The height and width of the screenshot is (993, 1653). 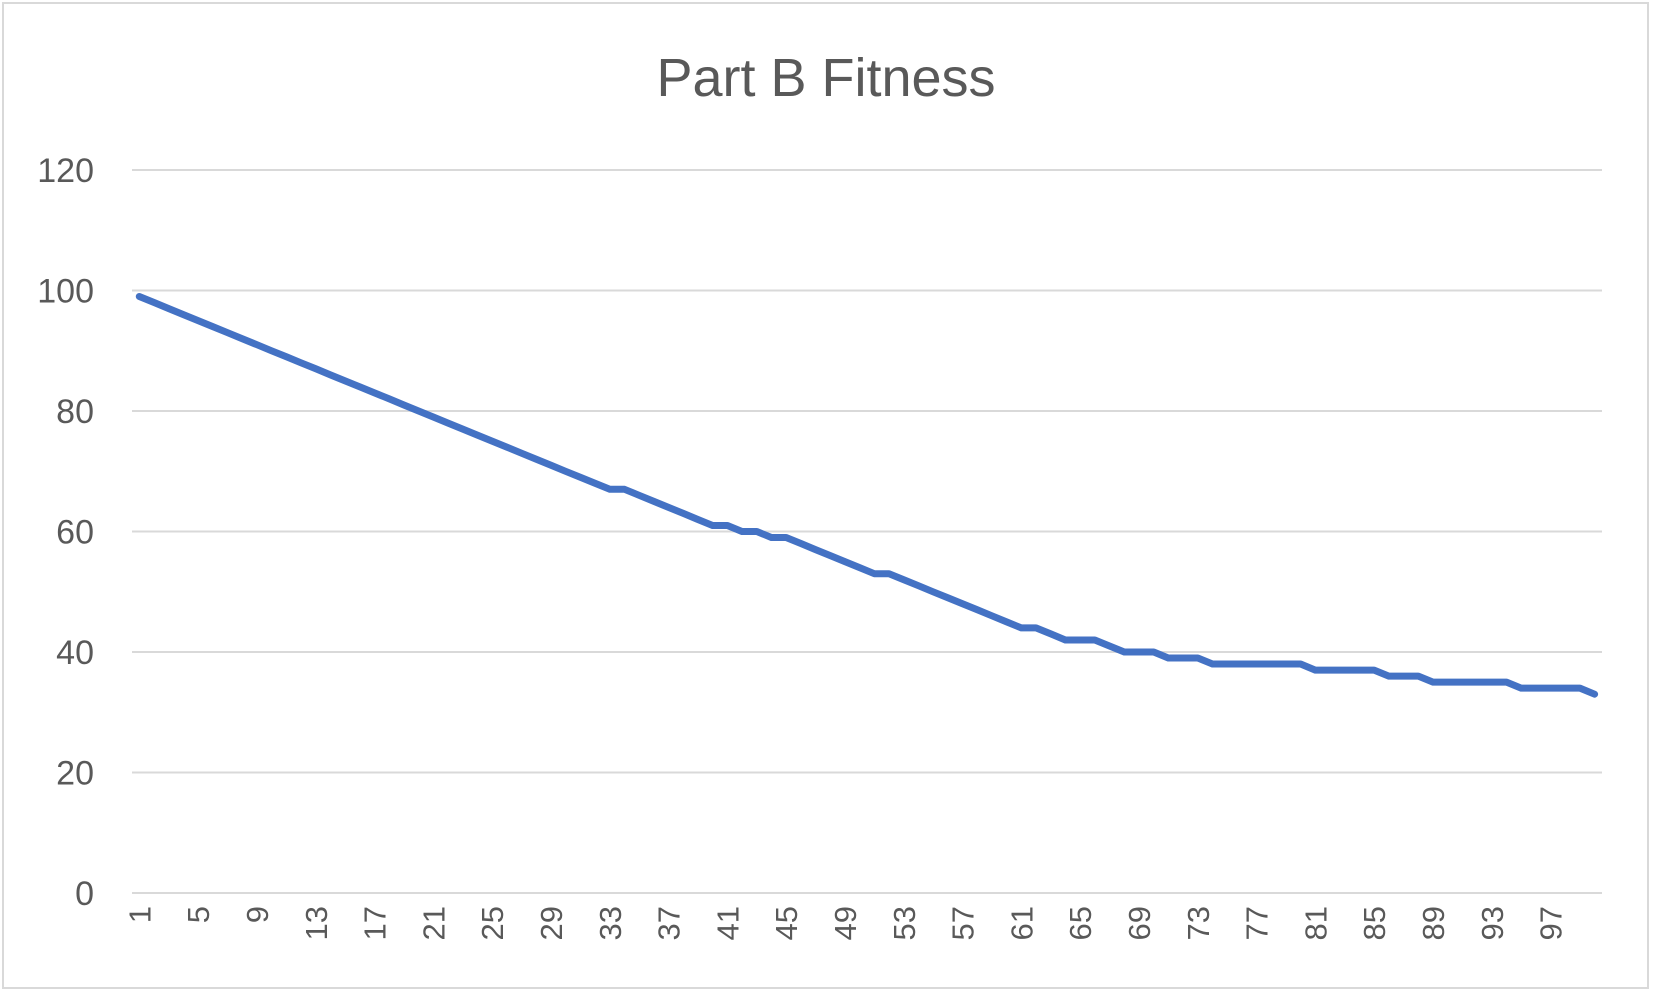 I want to click on x-tick-label-33: 33, so click(x=610, y=923).